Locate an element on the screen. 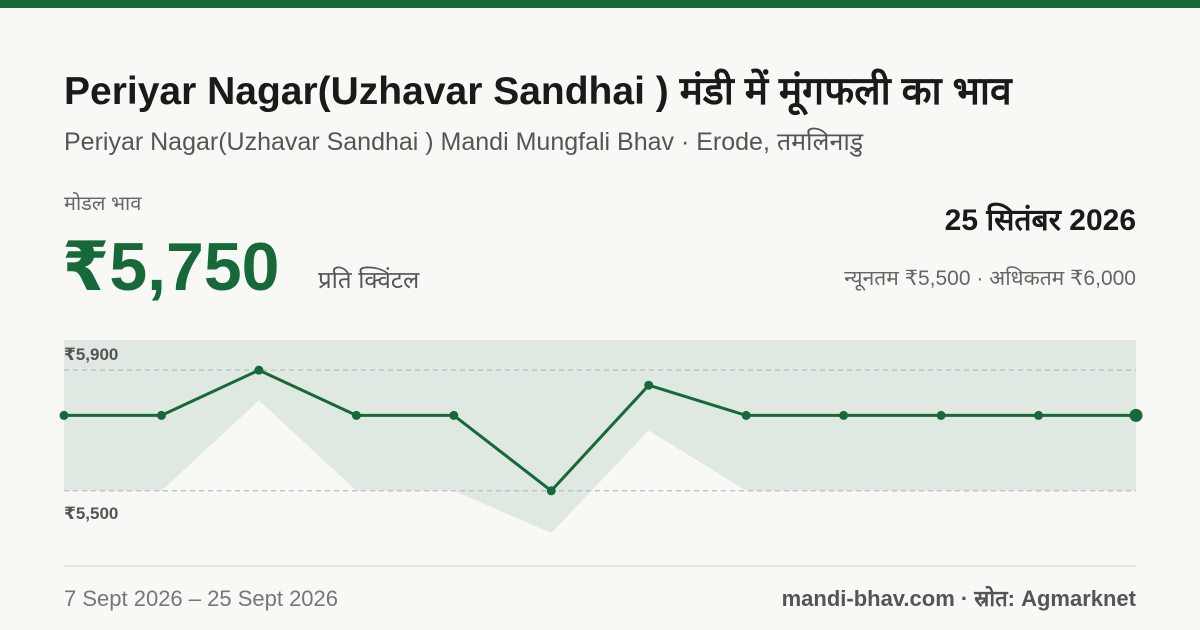  period: 7 Sept 2026 – 25 Sept 2026 is located at coordinates (201, 598).